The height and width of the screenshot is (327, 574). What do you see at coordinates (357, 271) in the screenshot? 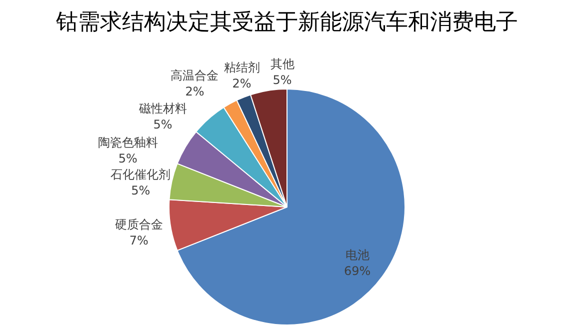
I see `data-label: 69%` at bounding box center [357, 271].